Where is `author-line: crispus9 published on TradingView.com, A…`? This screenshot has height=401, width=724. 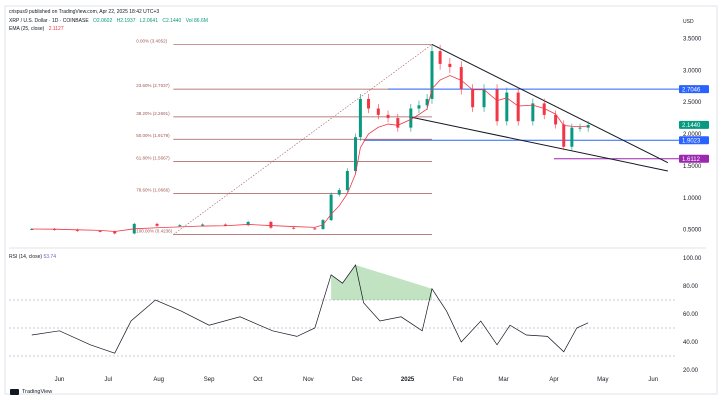 author-line: crispus9 published on TradingView.com, A… is located at coordinates (84, 12).